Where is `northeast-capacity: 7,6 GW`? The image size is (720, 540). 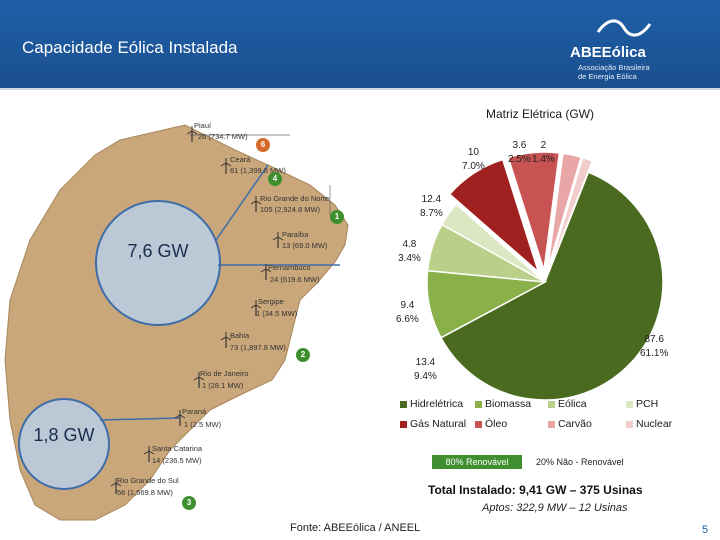
northeast-capacity: 7,6 GW is located at coordinates (158, 251).